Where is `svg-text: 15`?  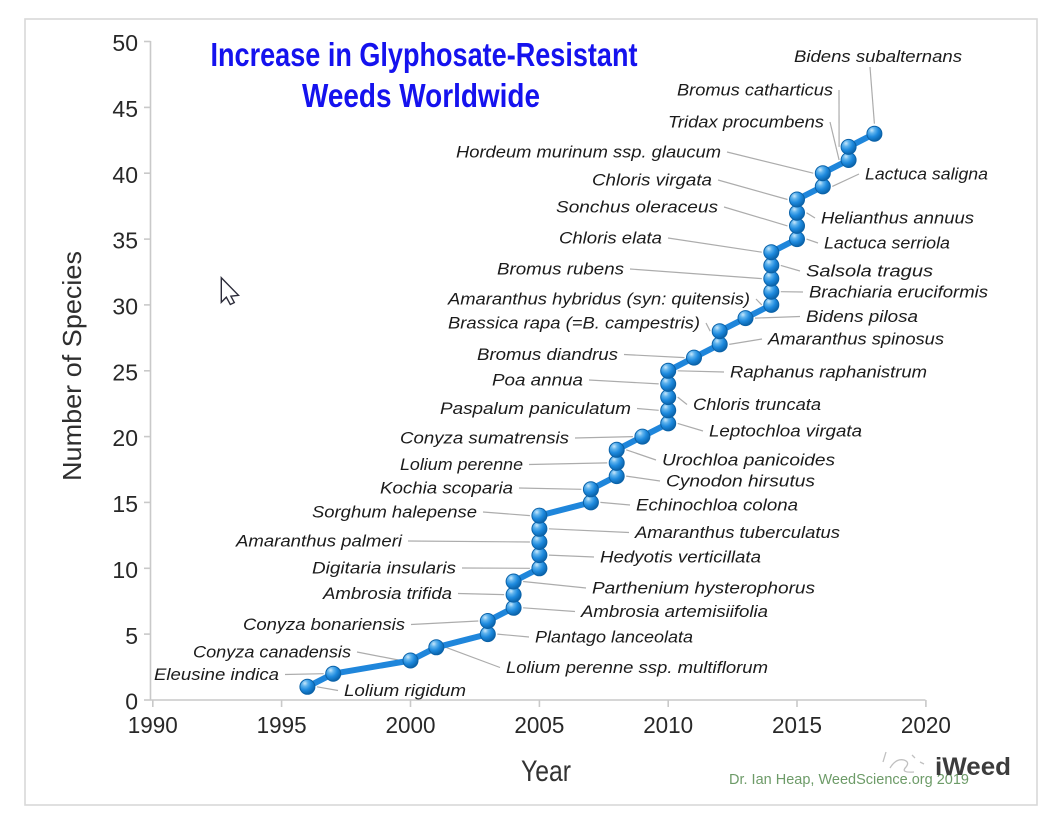 svg-text: 15 is located at coordinates (125, 504).